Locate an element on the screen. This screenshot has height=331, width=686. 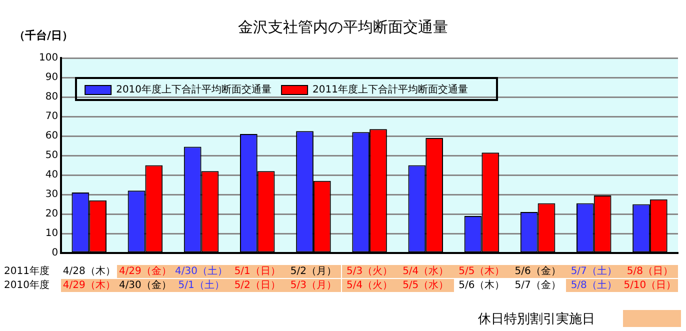
text: 休日特別割引実施日 is located at coordinates (536, 319).